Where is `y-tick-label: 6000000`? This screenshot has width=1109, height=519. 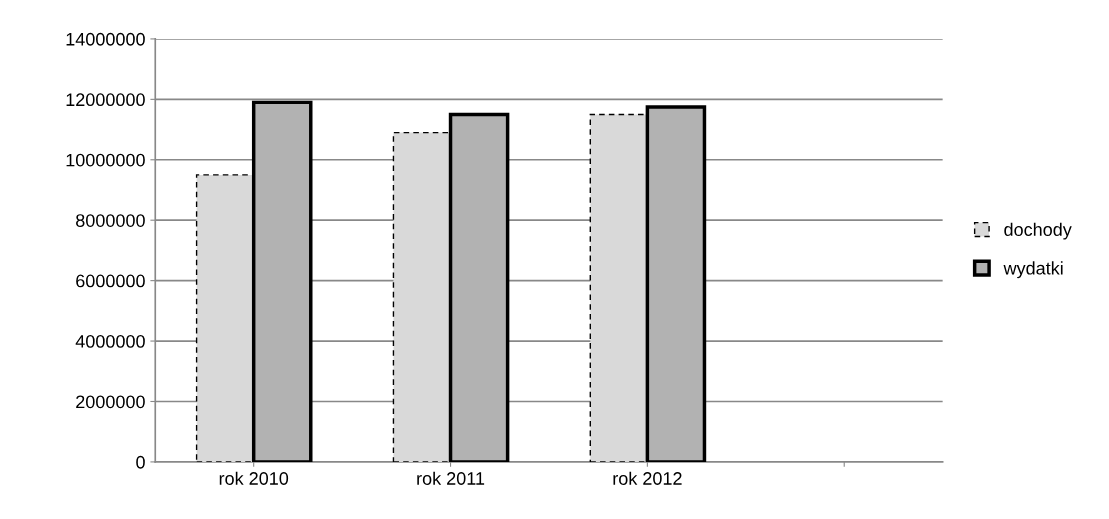
y-tick-label: 6000000 is located at coordinates (110, 281).